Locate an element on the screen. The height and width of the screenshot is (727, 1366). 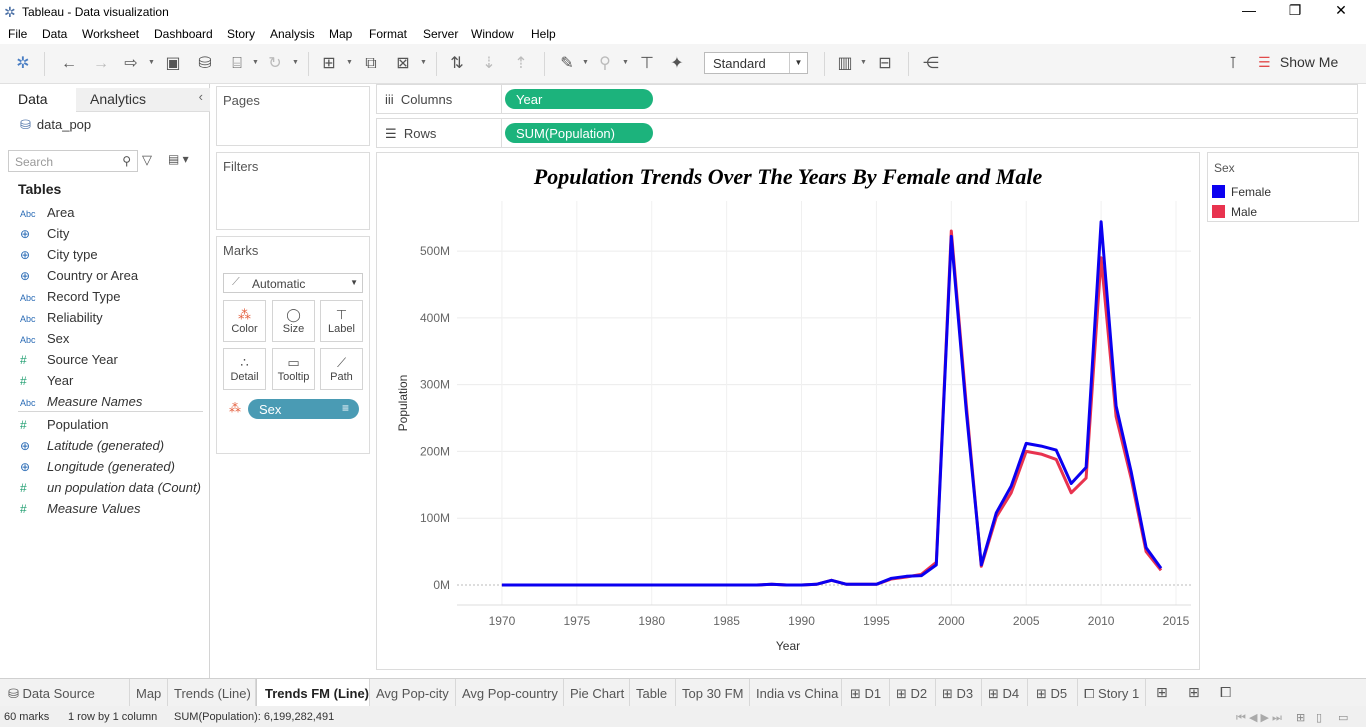
mark-type-select: ⟋ Automatic ▼ is located at coordinates (293, 283).